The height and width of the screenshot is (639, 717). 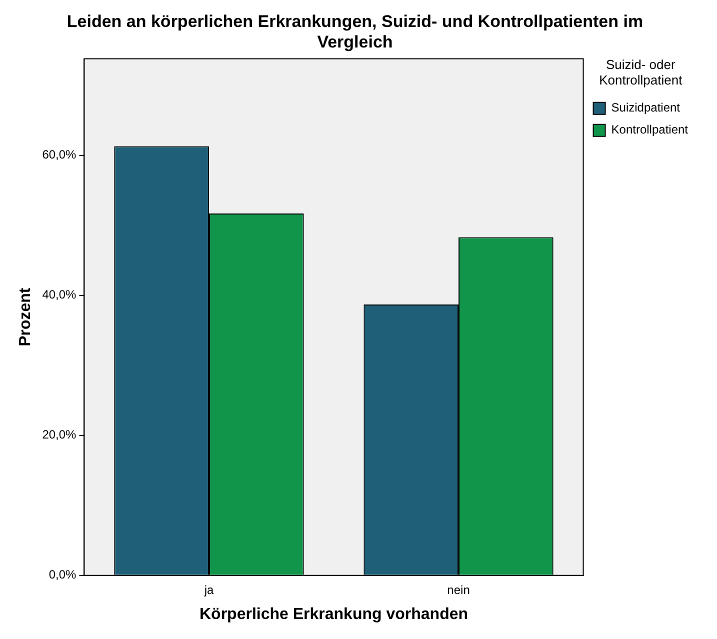 What do you see at coordinates (355, 32) in the screenshot?
I see `chart-title: Leiden an körperlichen Erkrankungen, Suizid- und Kontrollpatienten im Vergleich` at bounding box center [355, 32].